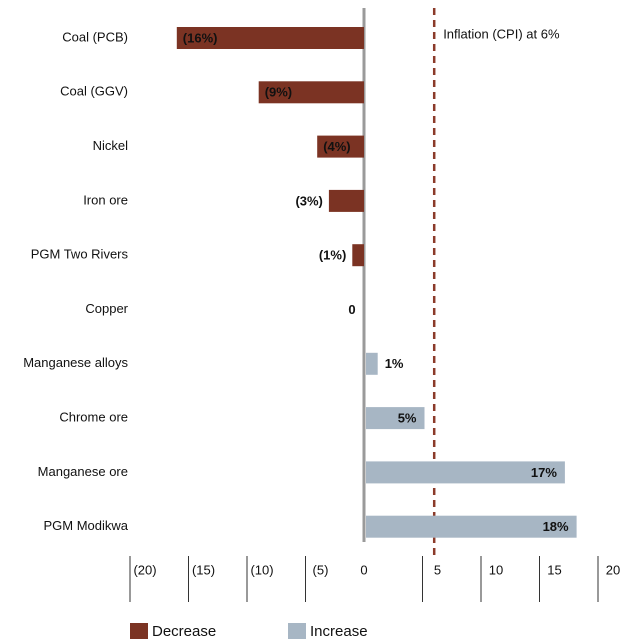 The width and height of the screenshot is (625, 641). I want to click on value-label: 1%, so click(394, 363).